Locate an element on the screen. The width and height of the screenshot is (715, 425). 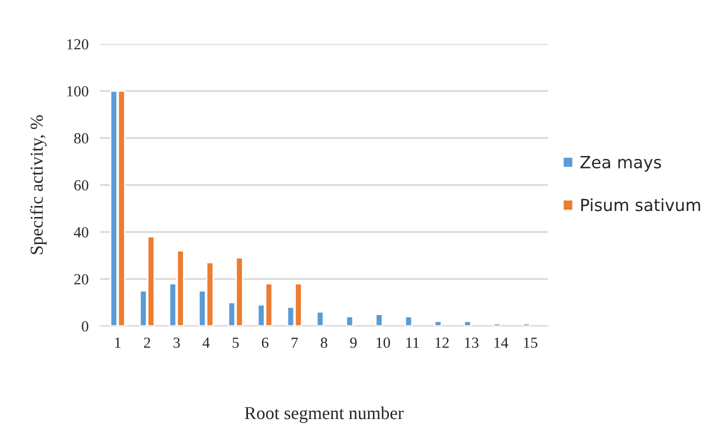
x-axis-title: Root segment number is located at coordinates (324, 414).